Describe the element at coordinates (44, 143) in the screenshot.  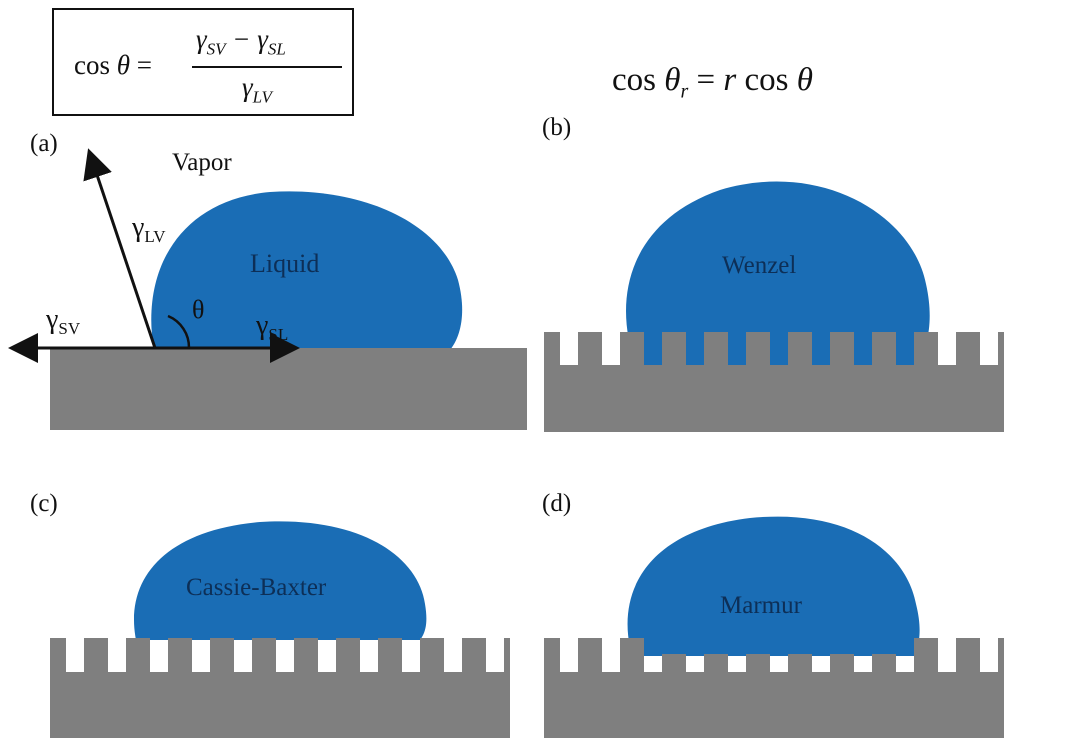
I see `panel-a-label: (a)` at that location.